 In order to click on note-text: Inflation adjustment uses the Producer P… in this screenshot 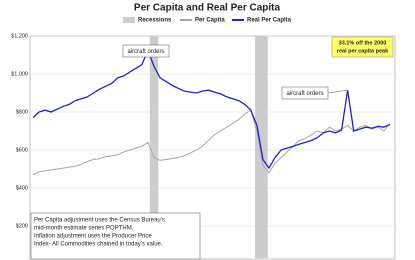, I will do `click(93, 237)`.